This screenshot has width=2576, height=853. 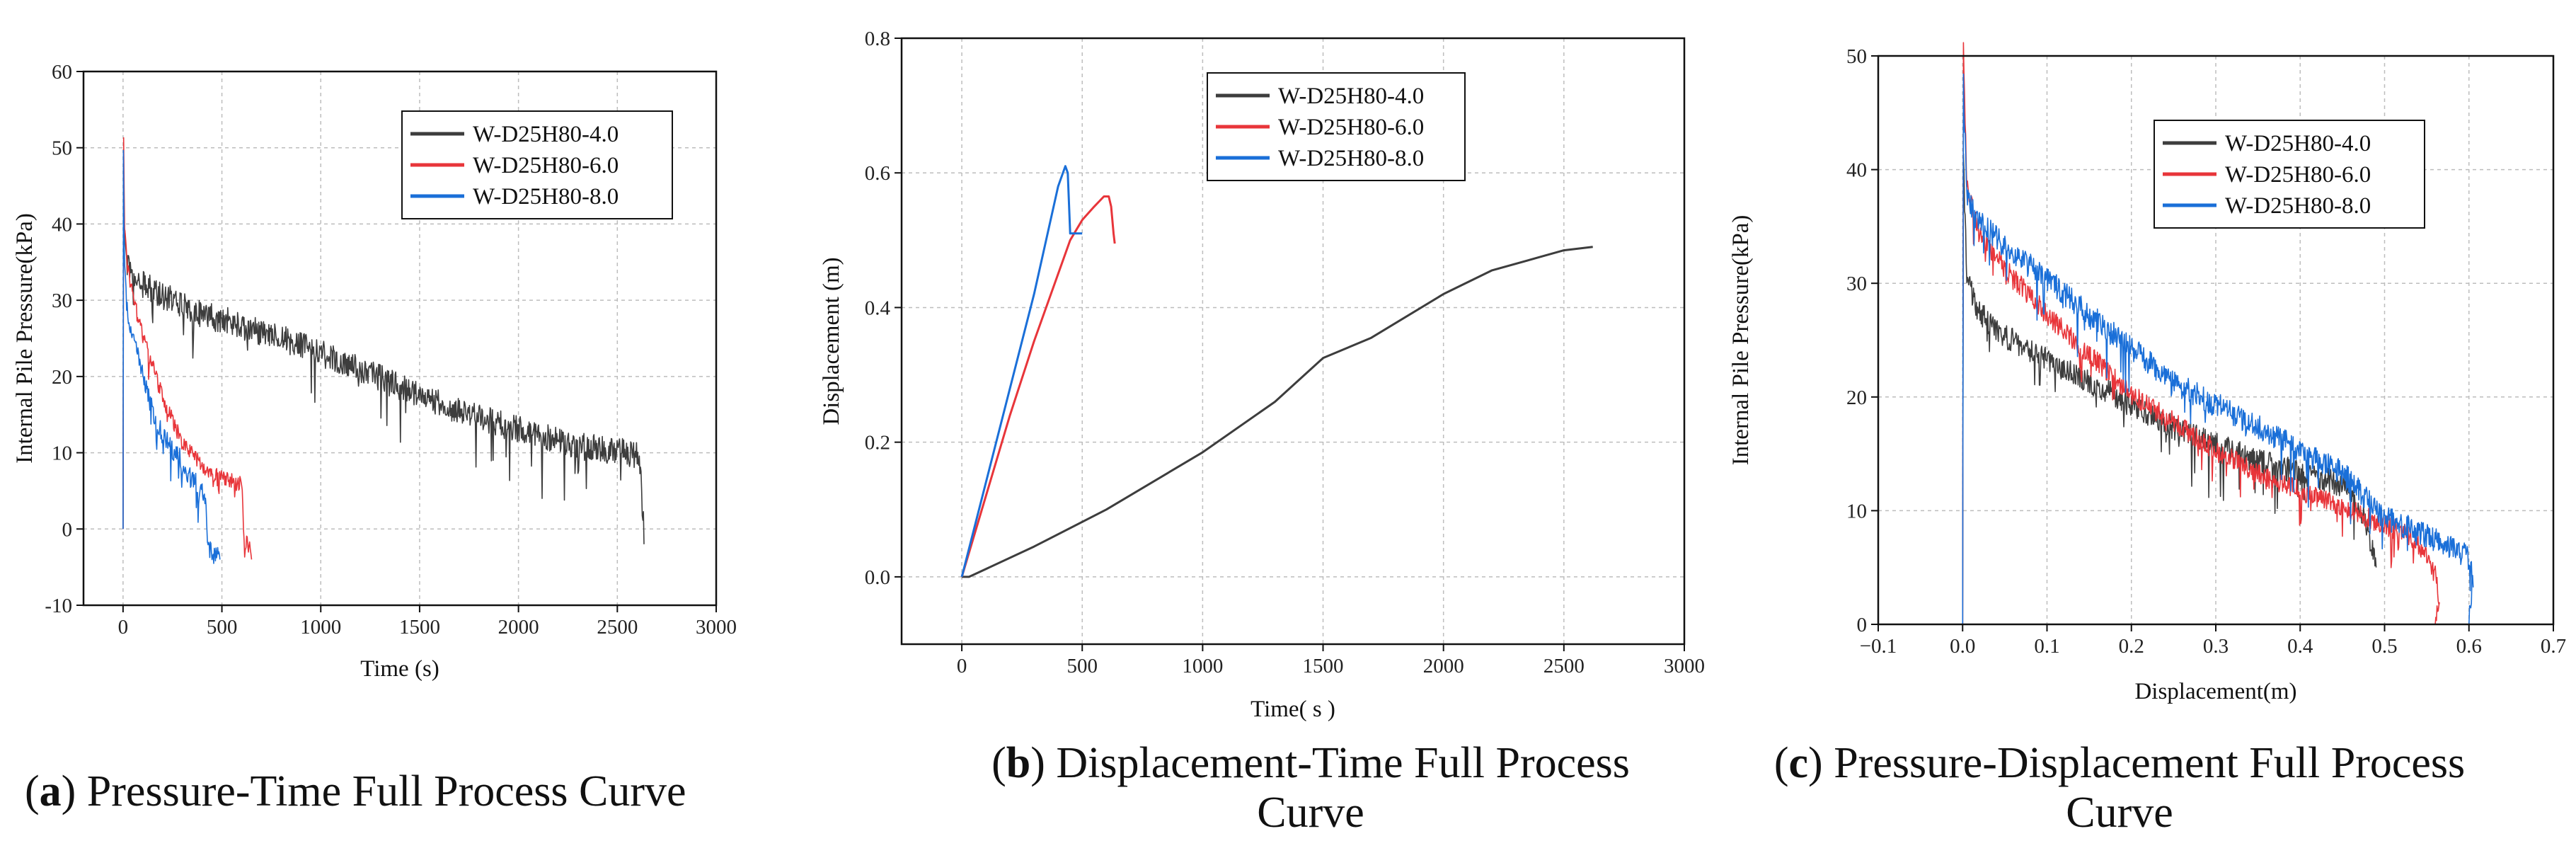 I want to click on caption-text: (a) Pressure-Time Full Process Curve, so click(x=355, y=791).